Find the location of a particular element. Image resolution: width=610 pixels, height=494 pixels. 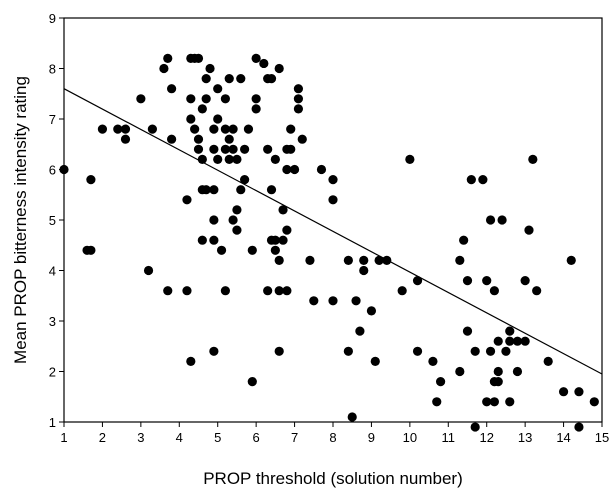

x-tick-label: 9 is located at coordinates (371, 437).